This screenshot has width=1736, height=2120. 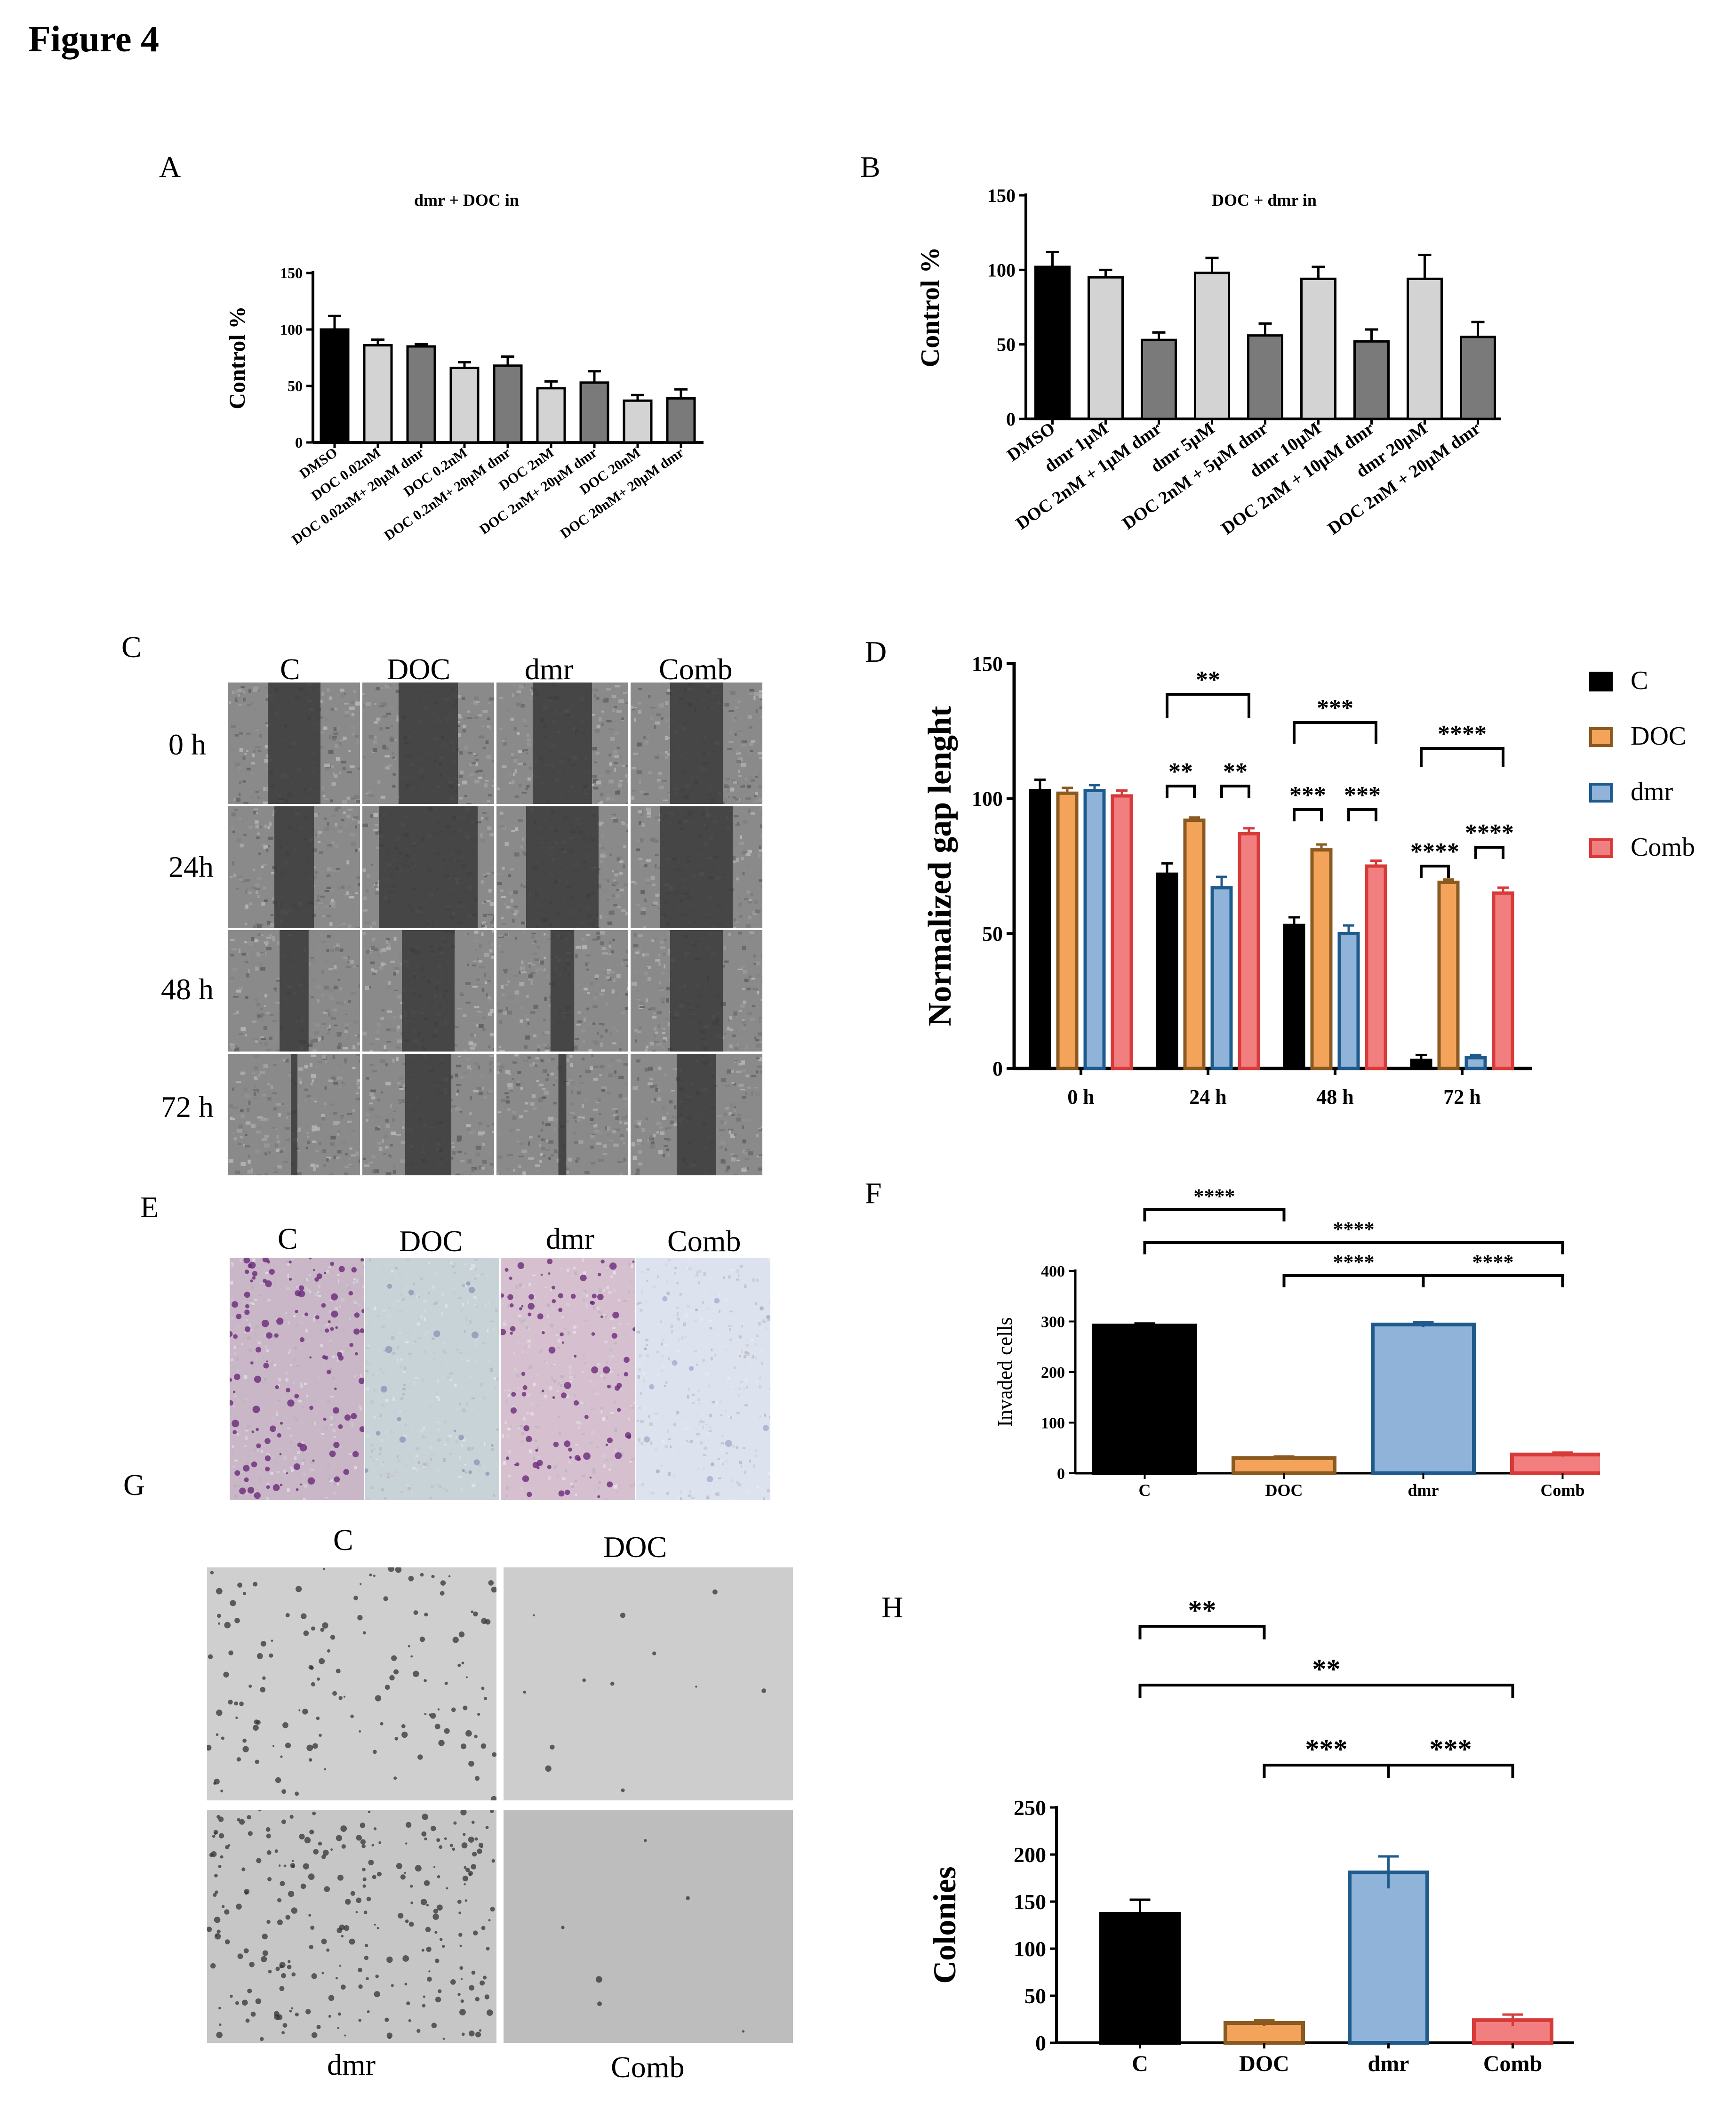 What do you see at coordinates (1354, 1263) in the screenshot?
I see `f-doc-dmr-stars: ****` at bounding box center [1354, 1263].